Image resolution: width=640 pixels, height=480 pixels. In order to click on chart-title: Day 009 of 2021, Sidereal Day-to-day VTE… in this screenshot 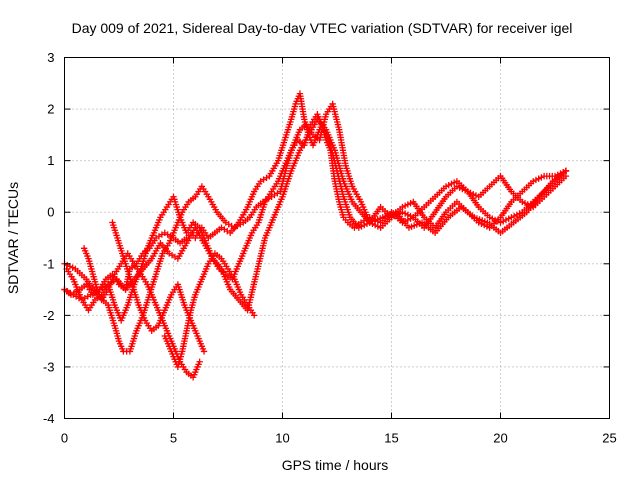, I will do `click(322, 28)`.